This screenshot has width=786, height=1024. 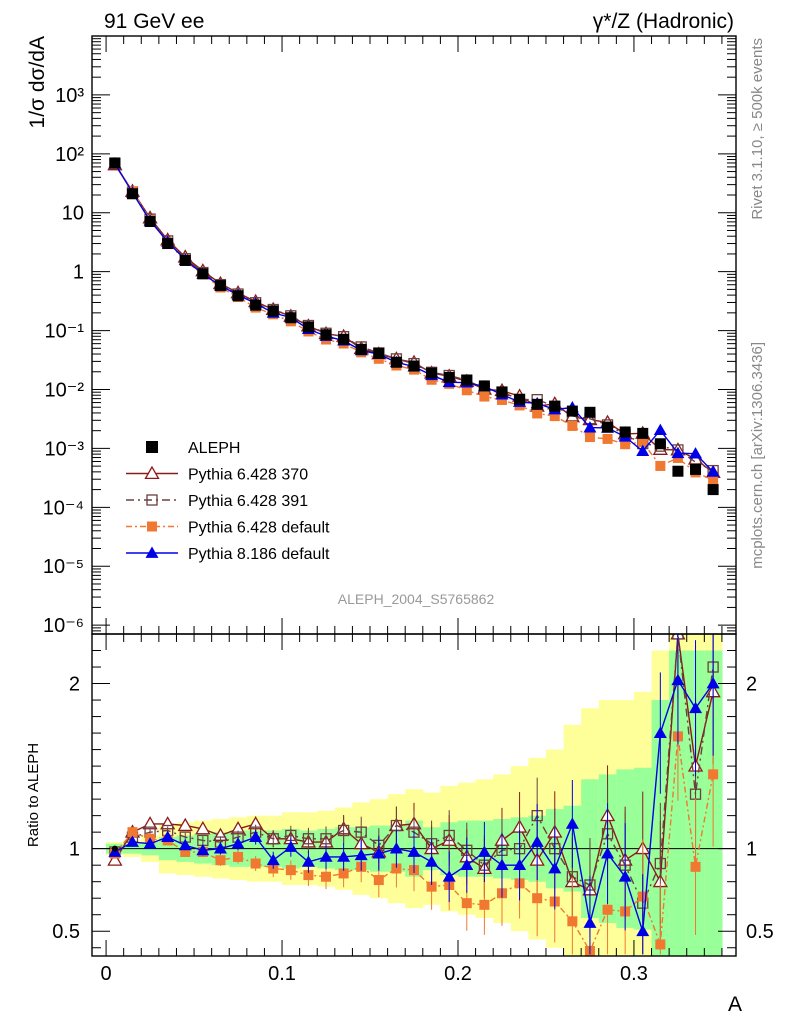 I want to click on ratio-y-tick-label-left: 2, so click(x=74, y=685).